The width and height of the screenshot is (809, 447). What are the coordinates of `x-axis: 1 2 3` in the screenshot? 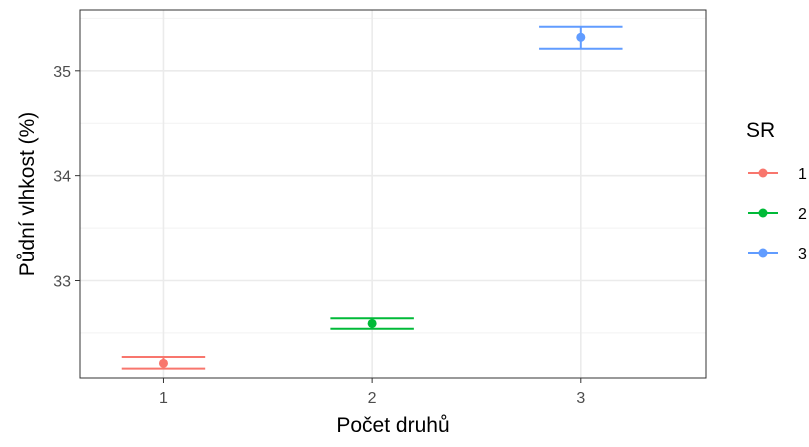 It's located at (372, 392).